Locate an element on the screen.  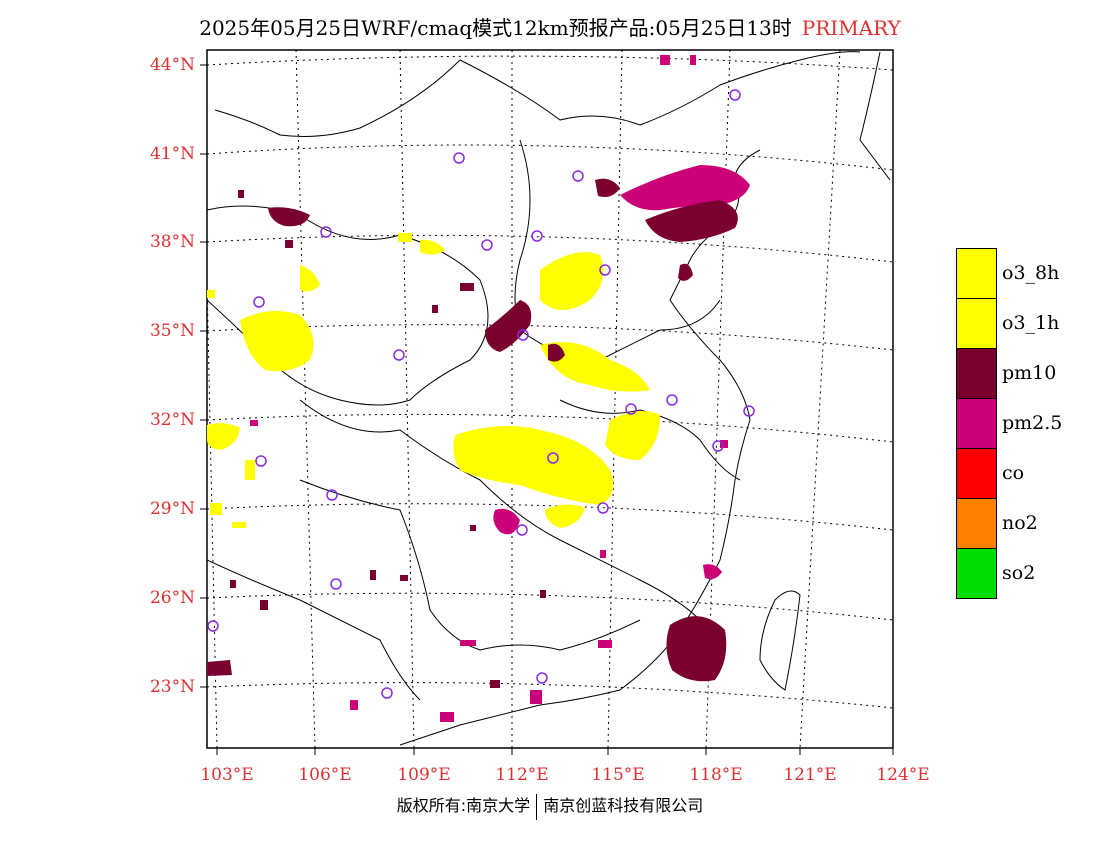
legend-item-no2: no2 is located at coordinates (1016, 523).